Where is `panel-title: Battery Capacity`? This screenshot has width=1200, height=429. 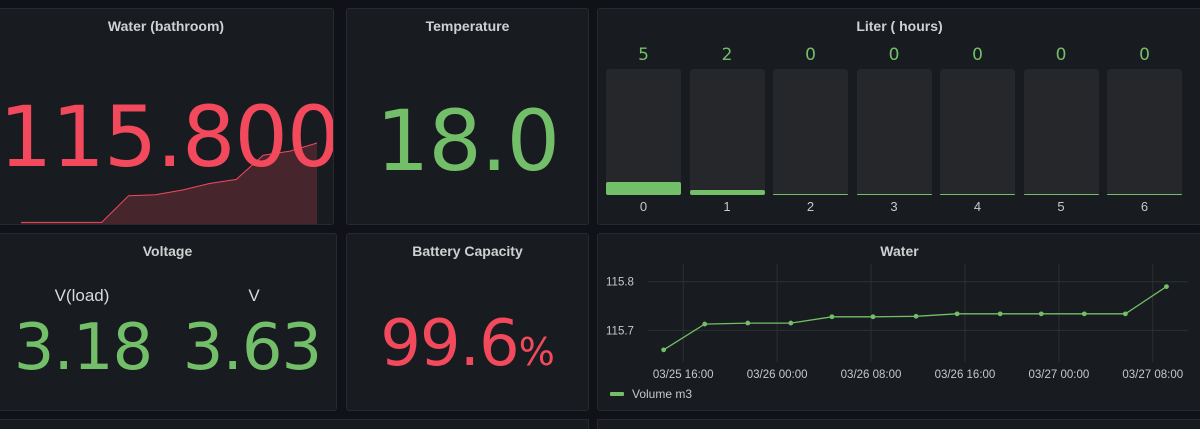
panel-title: Battery Capacity is located at coordinates (467, 251).